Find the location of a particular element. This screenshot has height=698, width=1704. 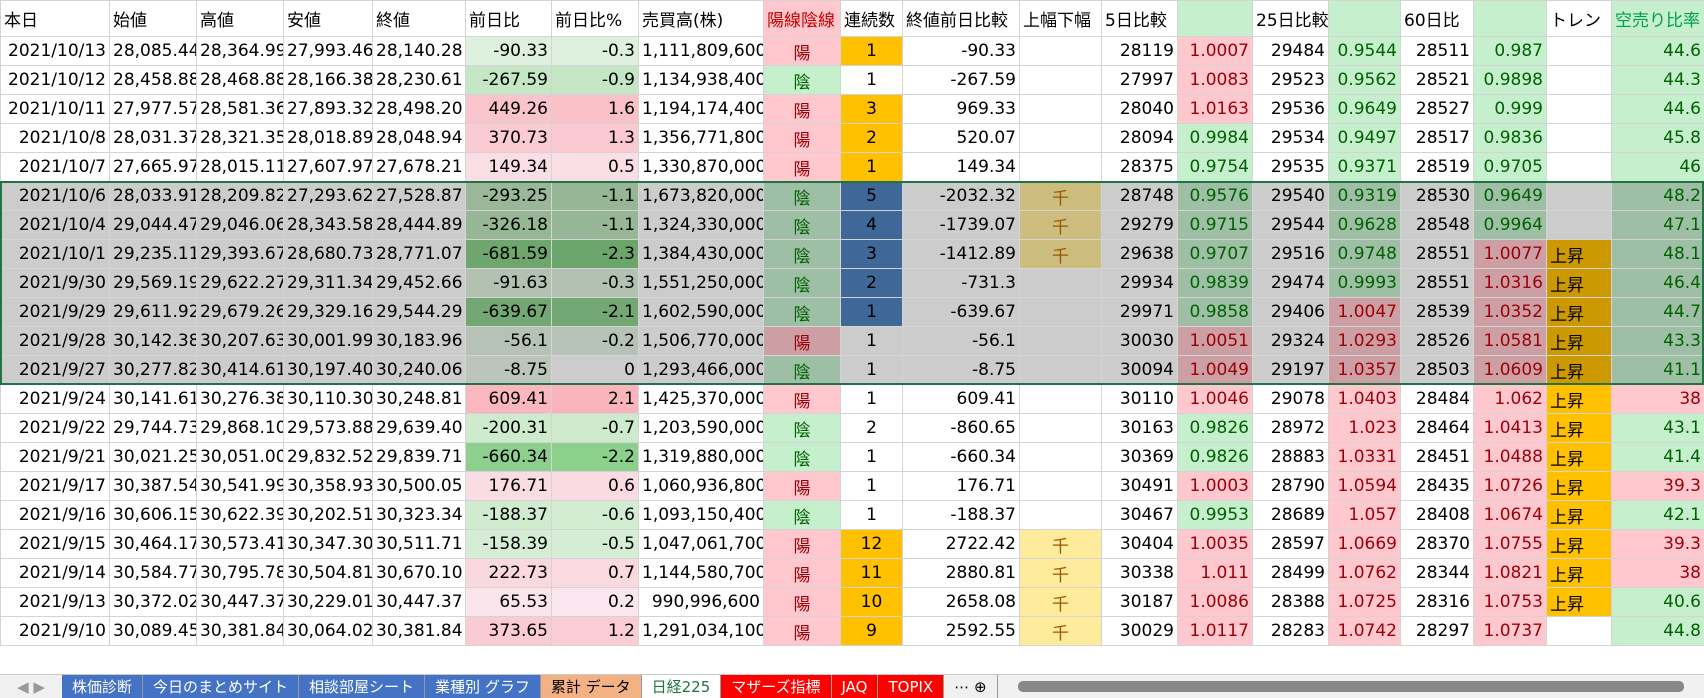

cell: -731.3 is located at coordinates (961, 283).